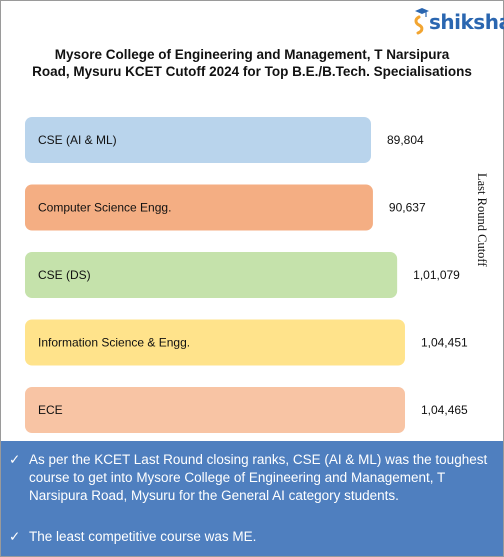  What do you see at coordinates (466, 22) in the screenshot?
I see `brand-name: shiksha` at bounding box center [466, 22].